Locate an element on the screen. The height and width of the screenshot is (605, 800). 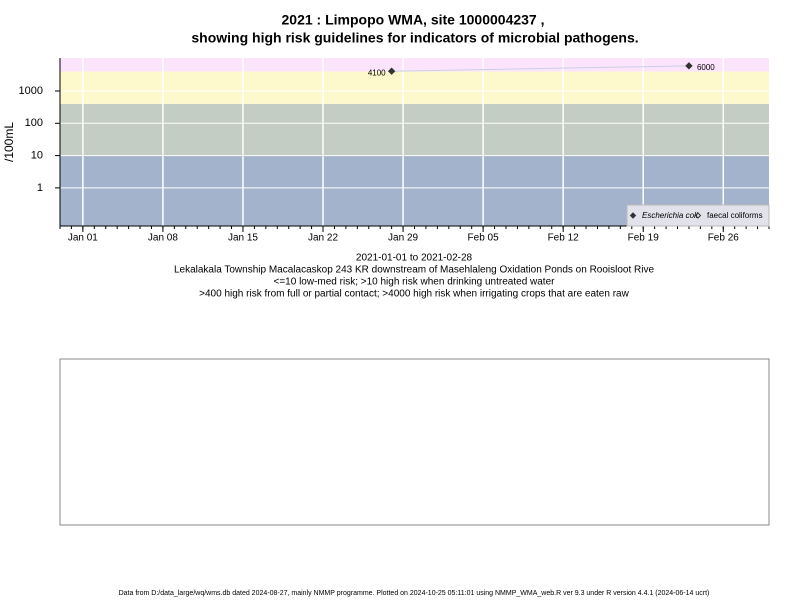
legend-label: Escherichia coli is located at coordinates (670, 215).